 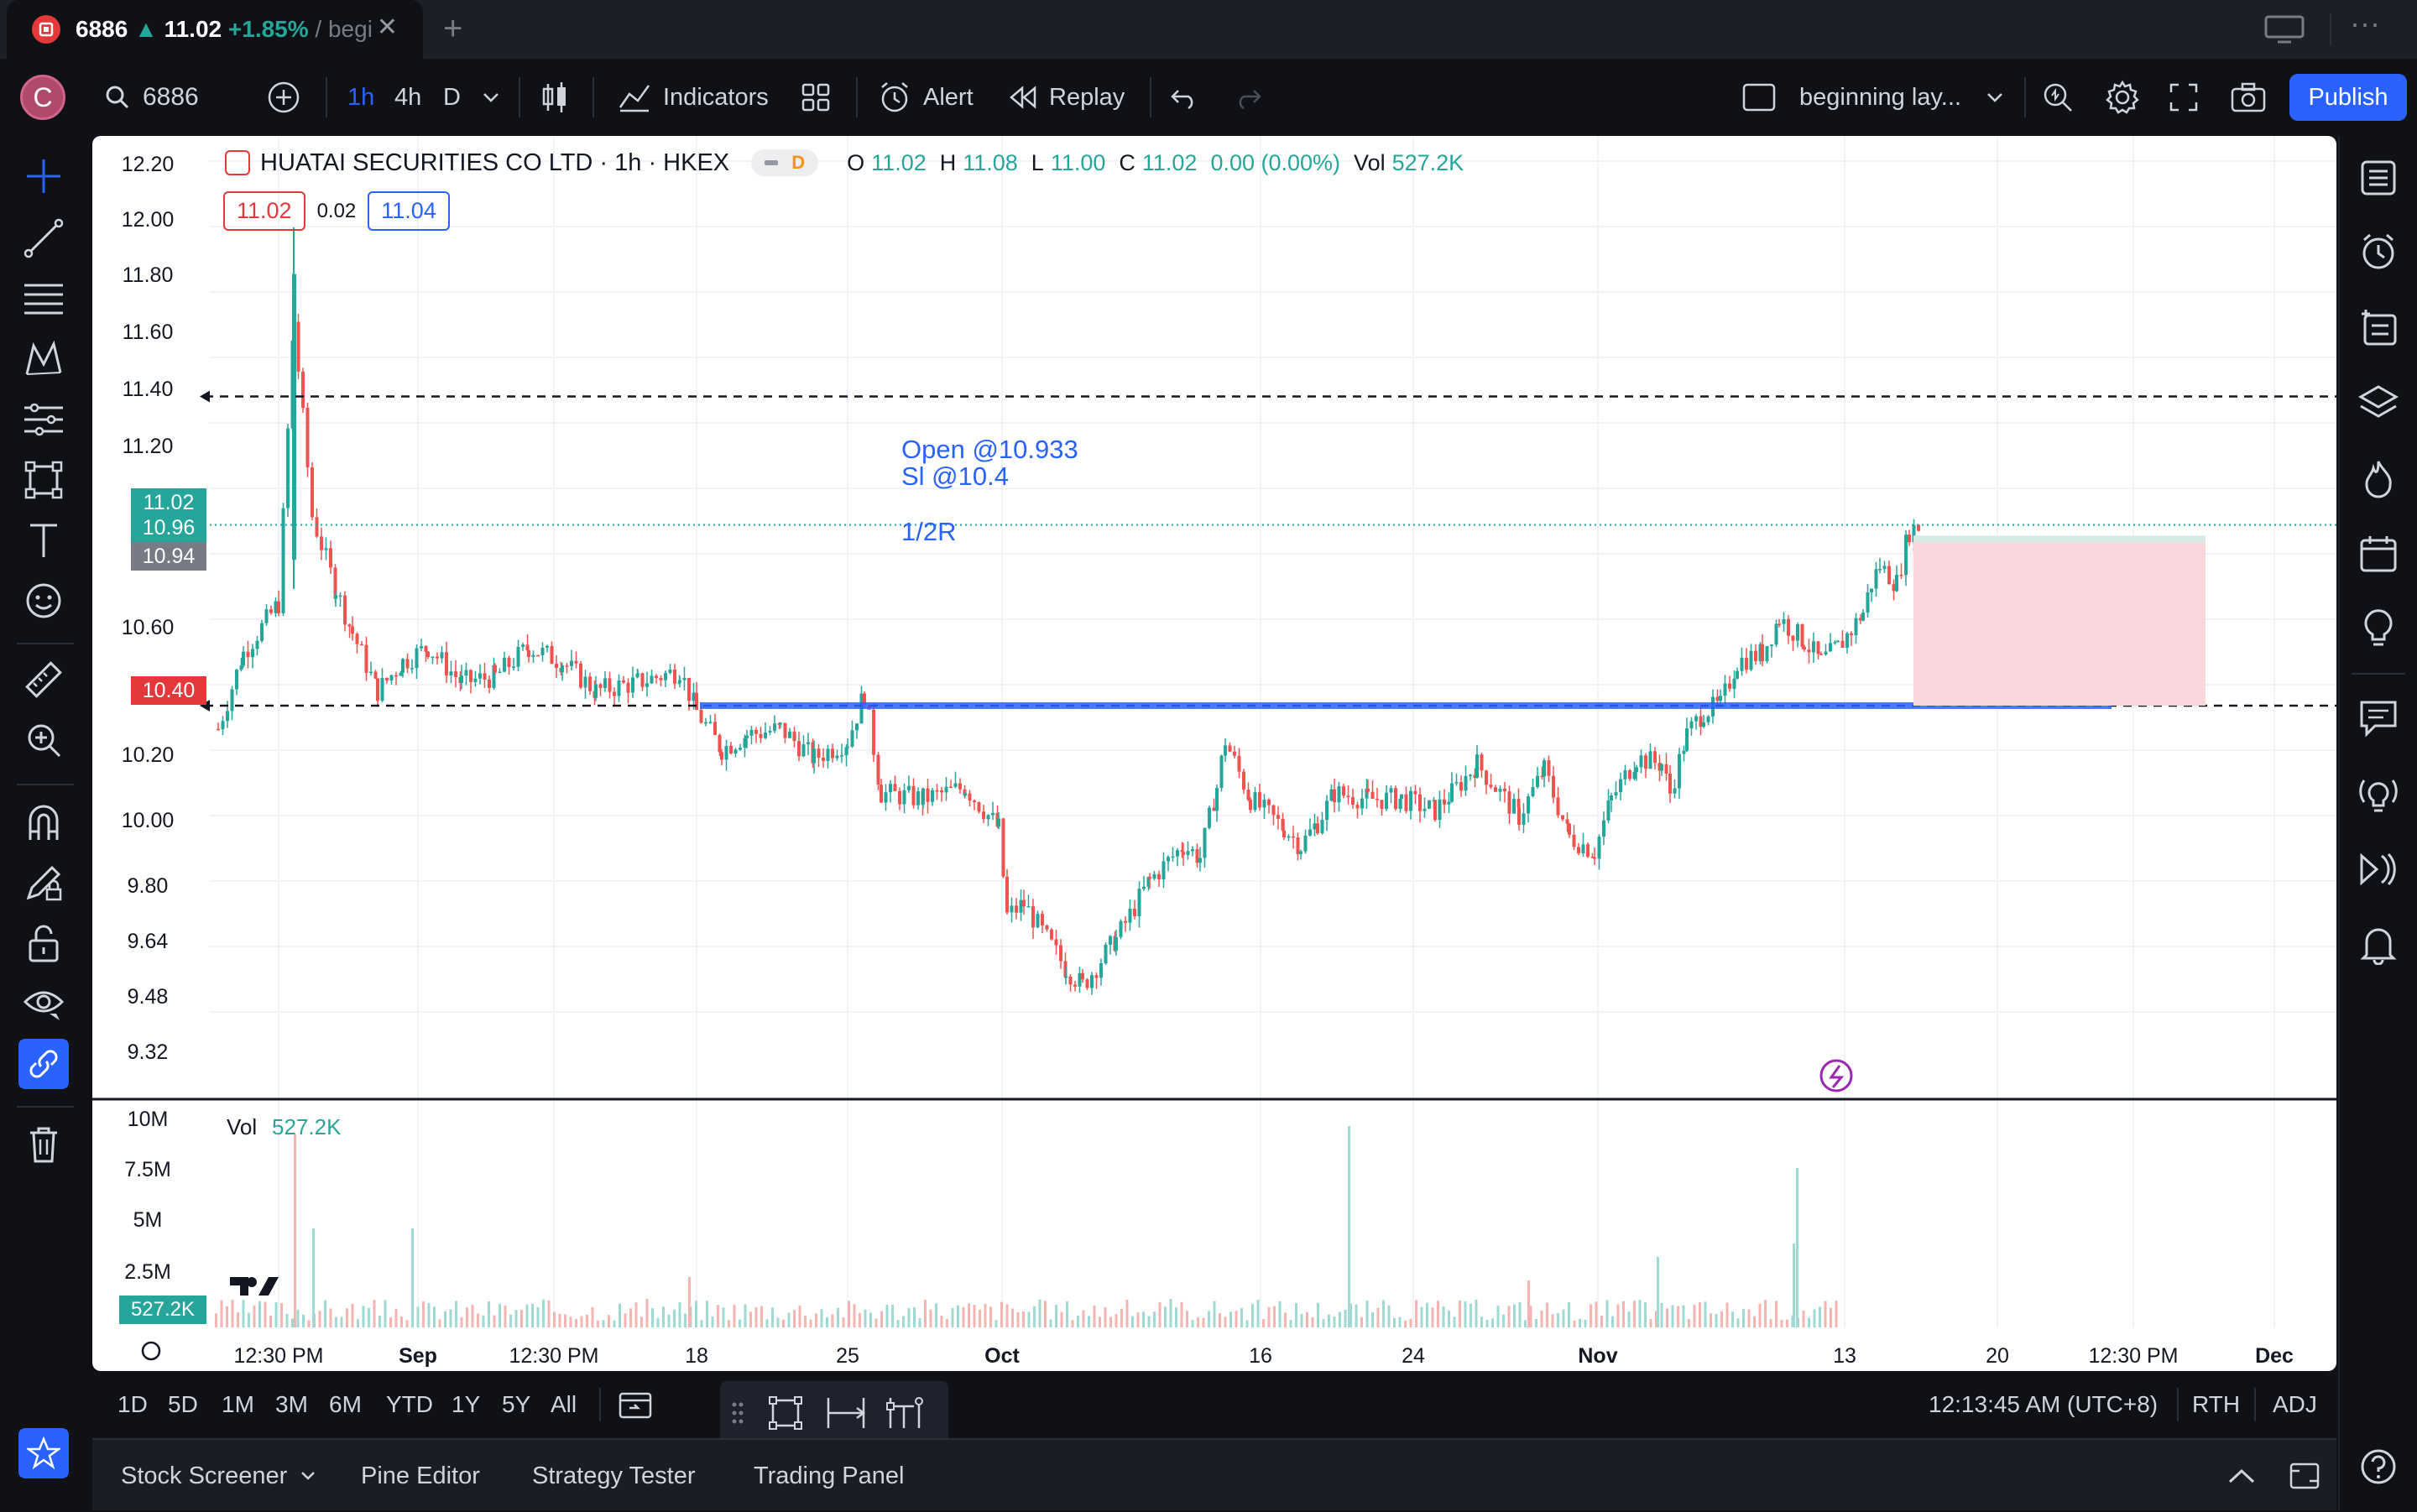 I want to click on settings-gear-icon, so click(x=2122, y=98).